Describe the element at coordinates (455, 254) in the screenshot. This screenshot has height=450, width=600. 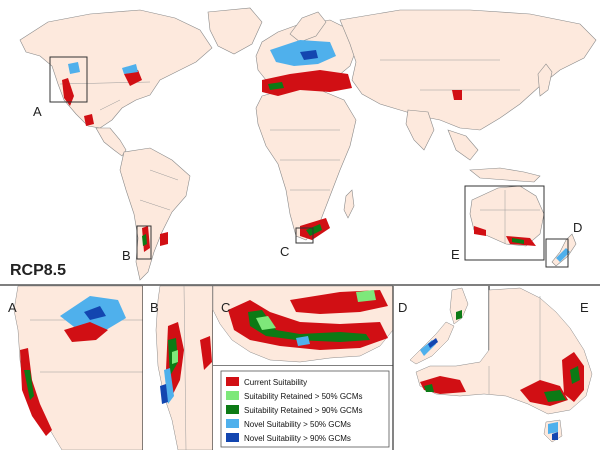
I see `box-label-e: E` at that location.